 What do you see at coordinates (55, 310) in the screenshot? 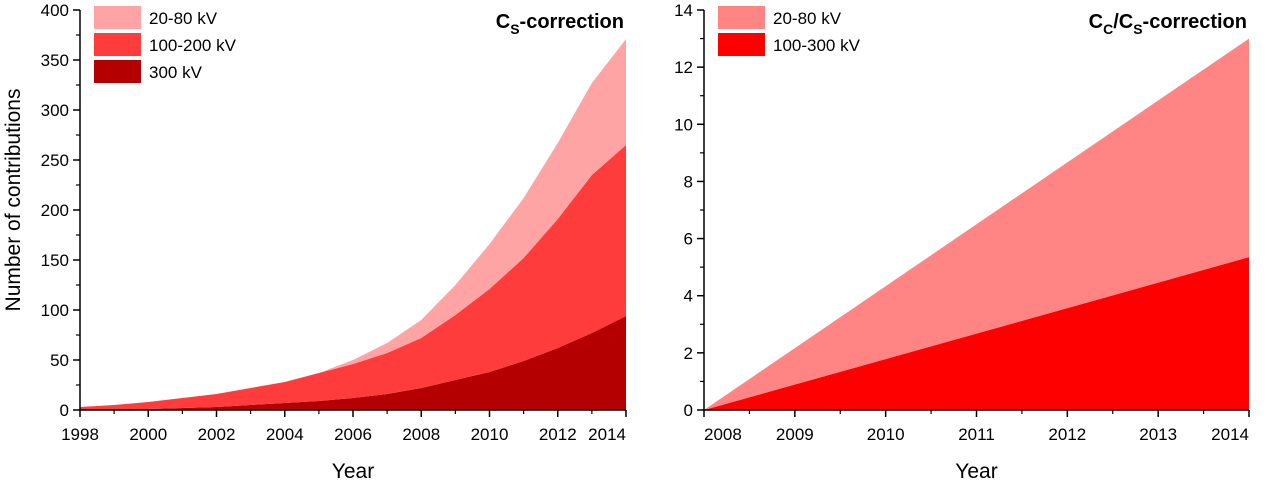
I see `y-tick-label: 100` at bounding box center [55, 310].